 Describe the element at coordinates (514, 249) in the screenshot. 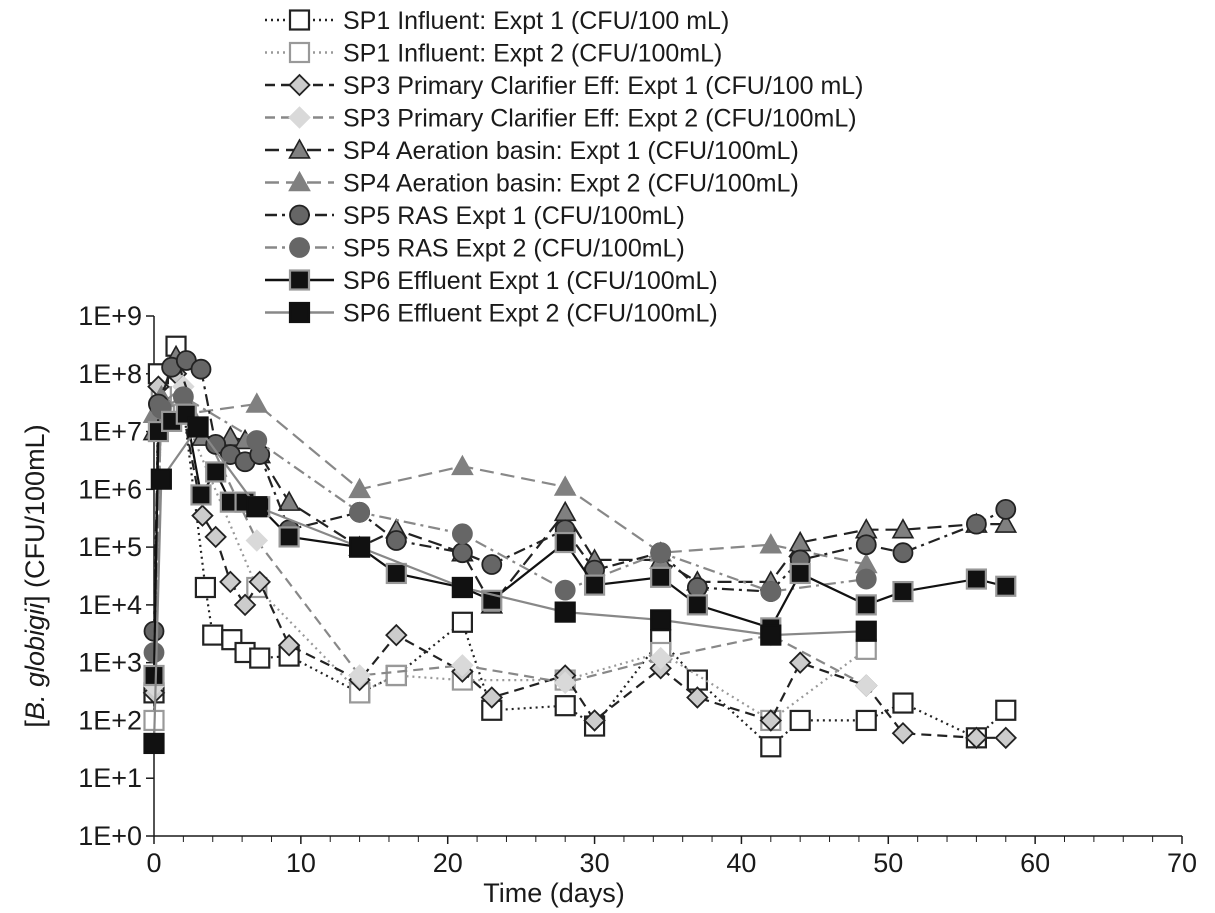

I see `legend-label: SP5 RAS Expt 2 (CFU/100mL)` at that location.